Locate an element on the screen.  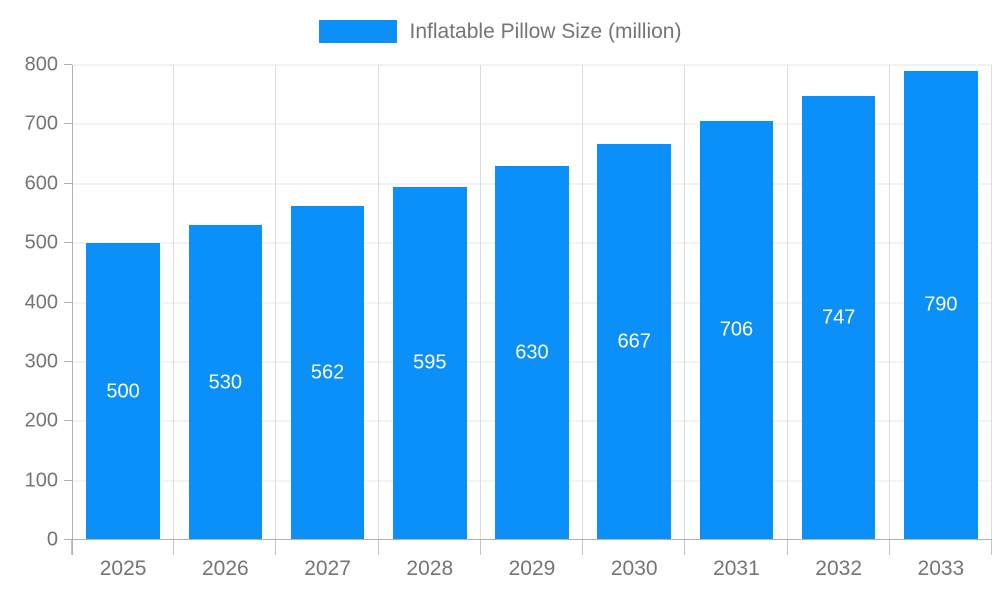
bar-value-label: 500 is located at coordinates (123, 391).